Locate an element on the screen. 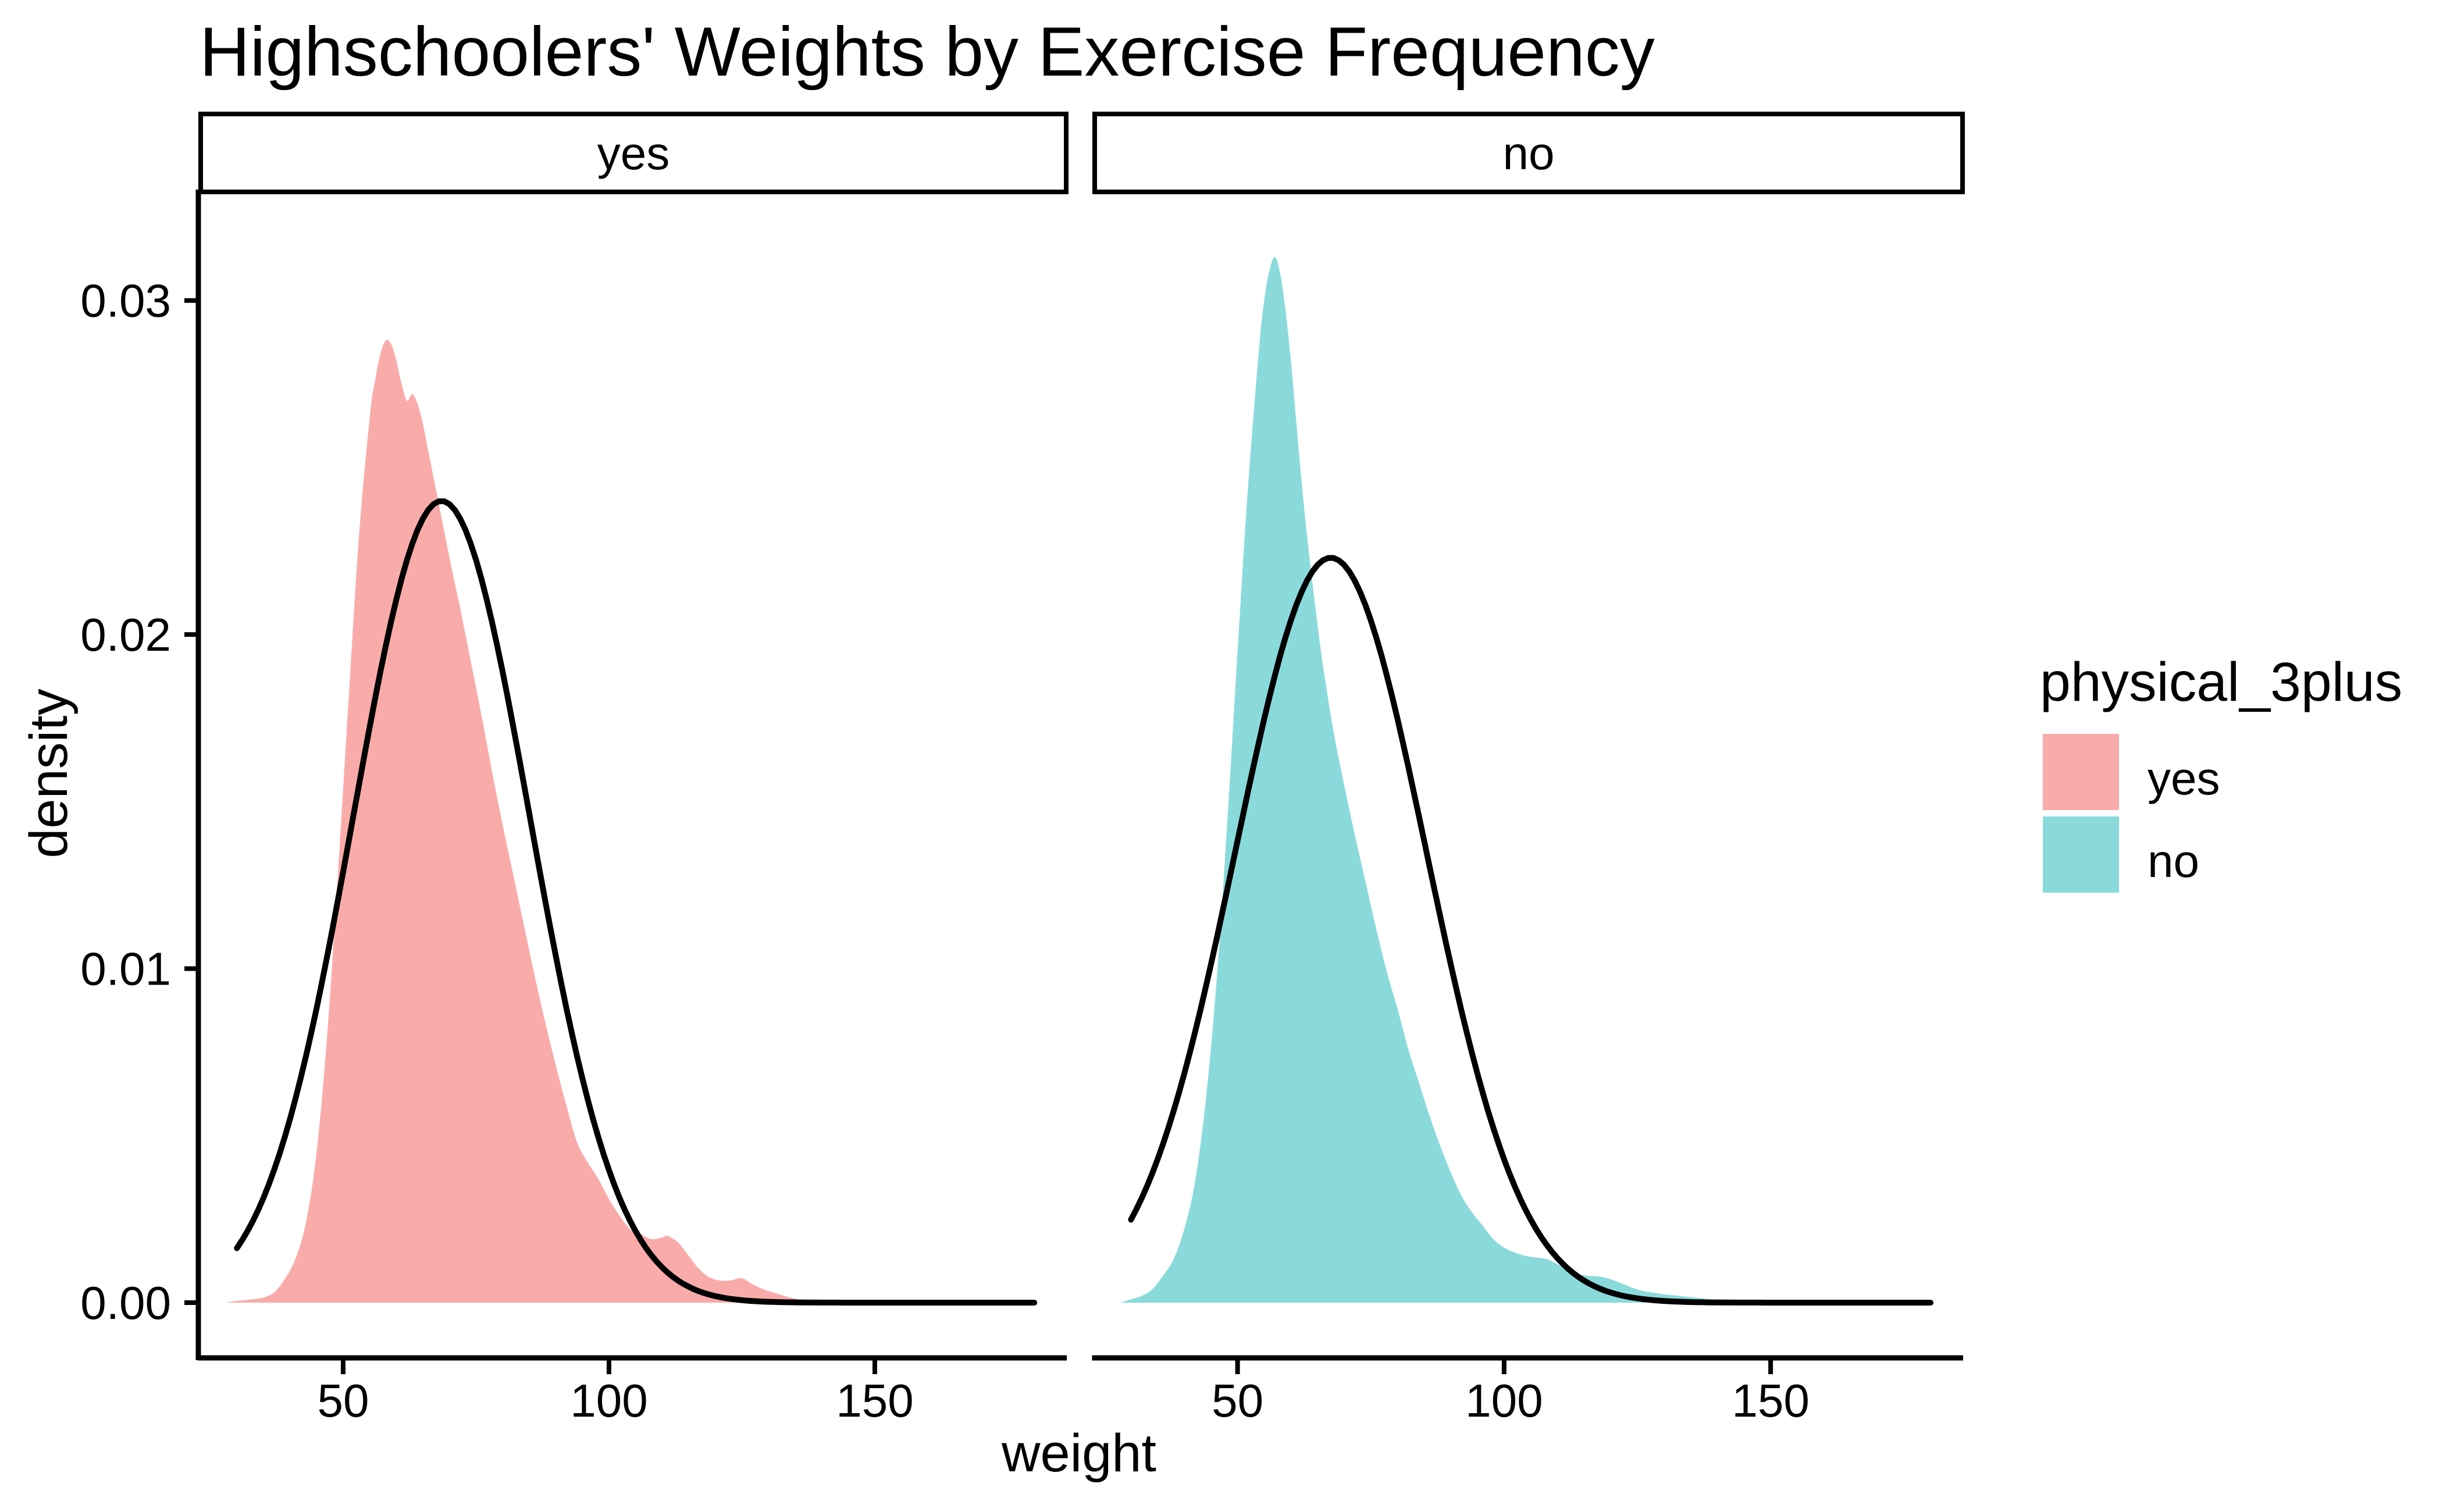 Image resolution: width=2443 pixels, height=1512 pixels. facet-strip-no-label: no is located at coordinates (1529, 153).